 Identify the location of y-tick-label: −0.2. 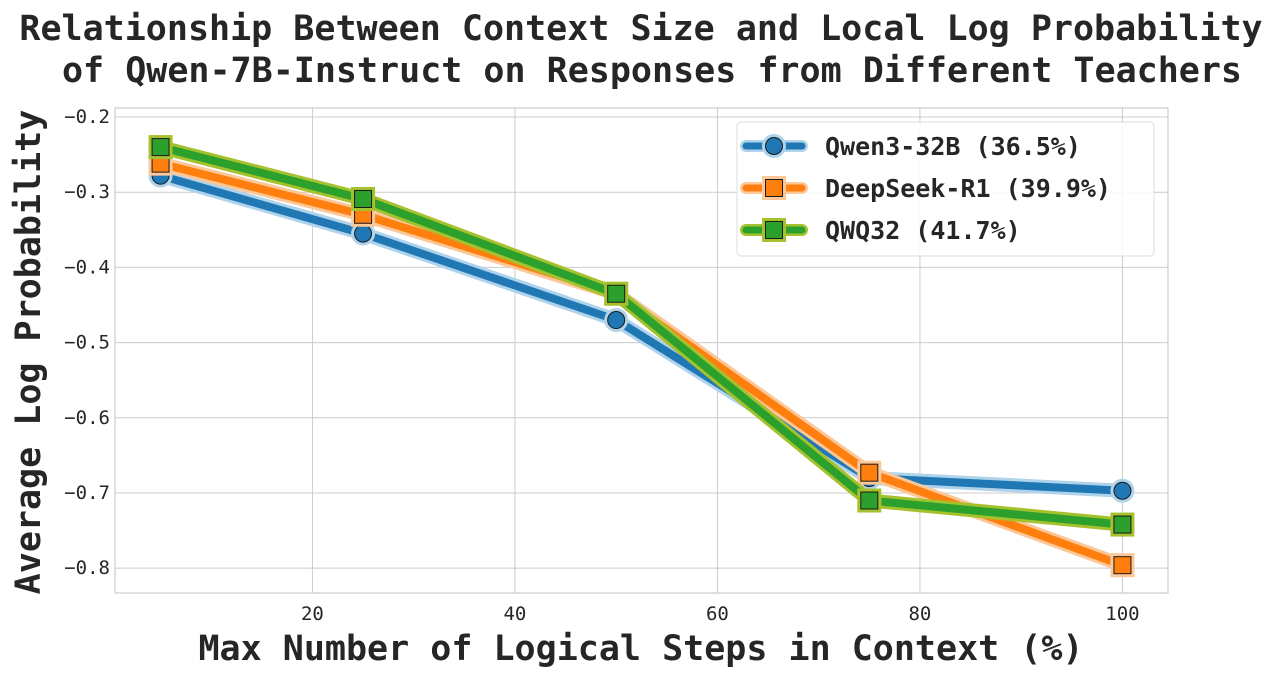
(87, 117).